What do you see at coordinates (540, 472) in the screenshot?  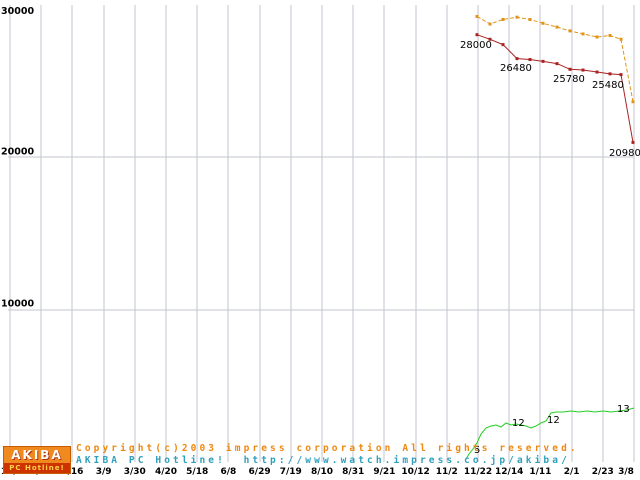 I see `x-tick-label: 1/11` at bounding box center [540, 472].